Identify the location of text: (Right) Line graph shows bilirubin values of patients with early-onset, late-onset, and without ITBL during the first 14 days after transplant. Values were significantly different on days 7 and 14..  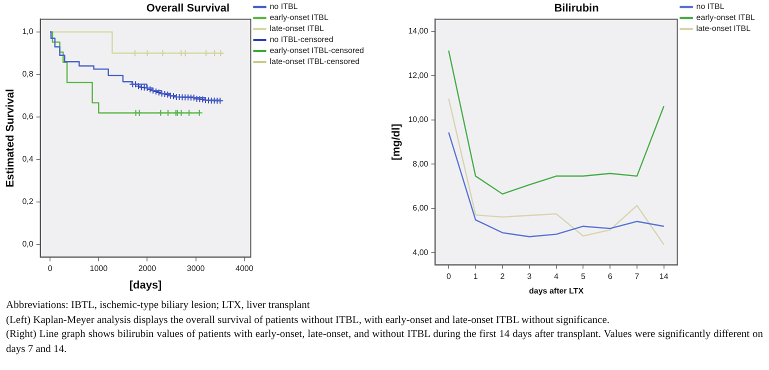
(384, 342).